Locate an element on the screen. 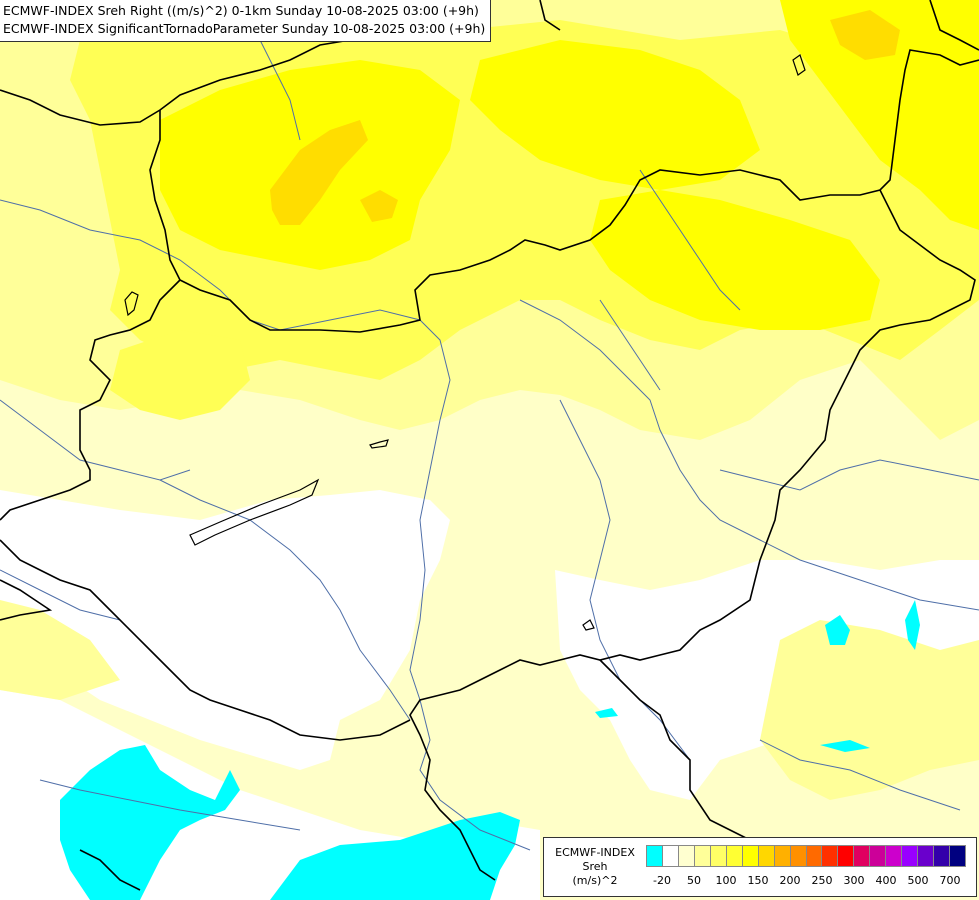  legend-tick-label: 150 is located at coordinates (758, 880).